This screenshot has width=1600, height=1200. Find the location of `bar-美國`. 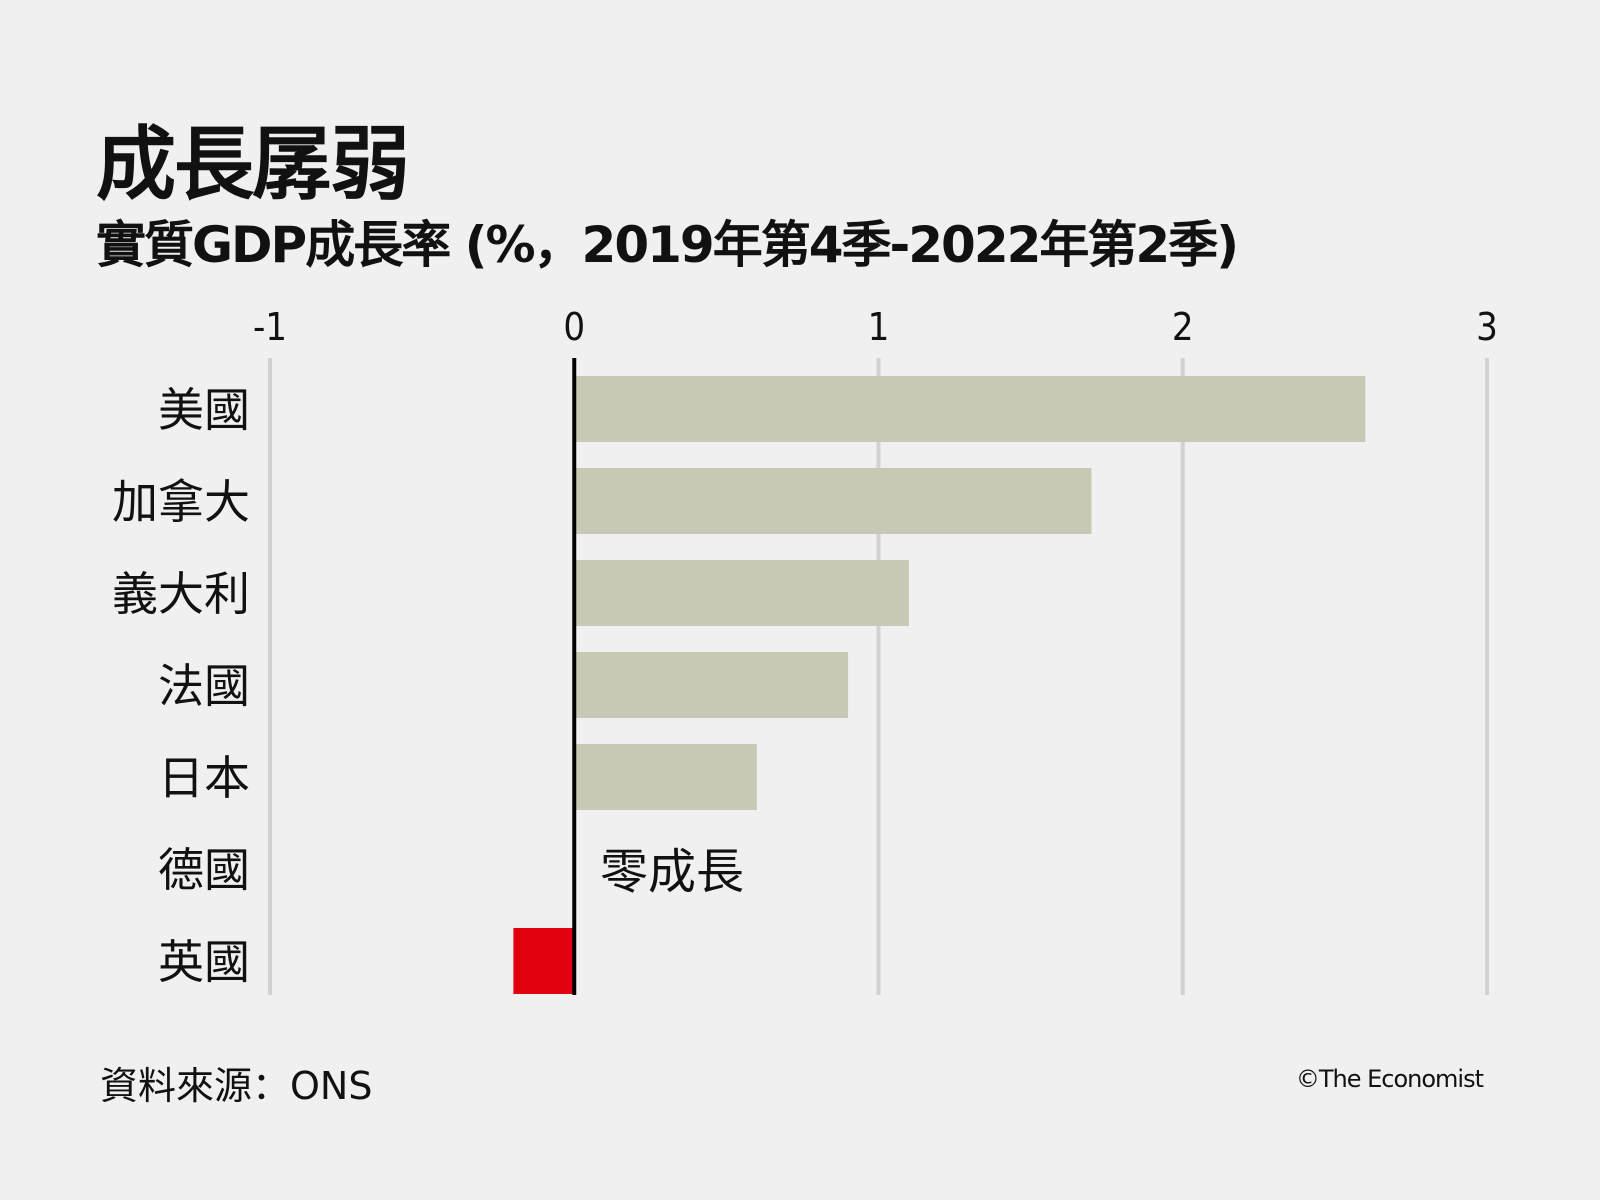

bar-美國 is located at coordinates (970, 409).